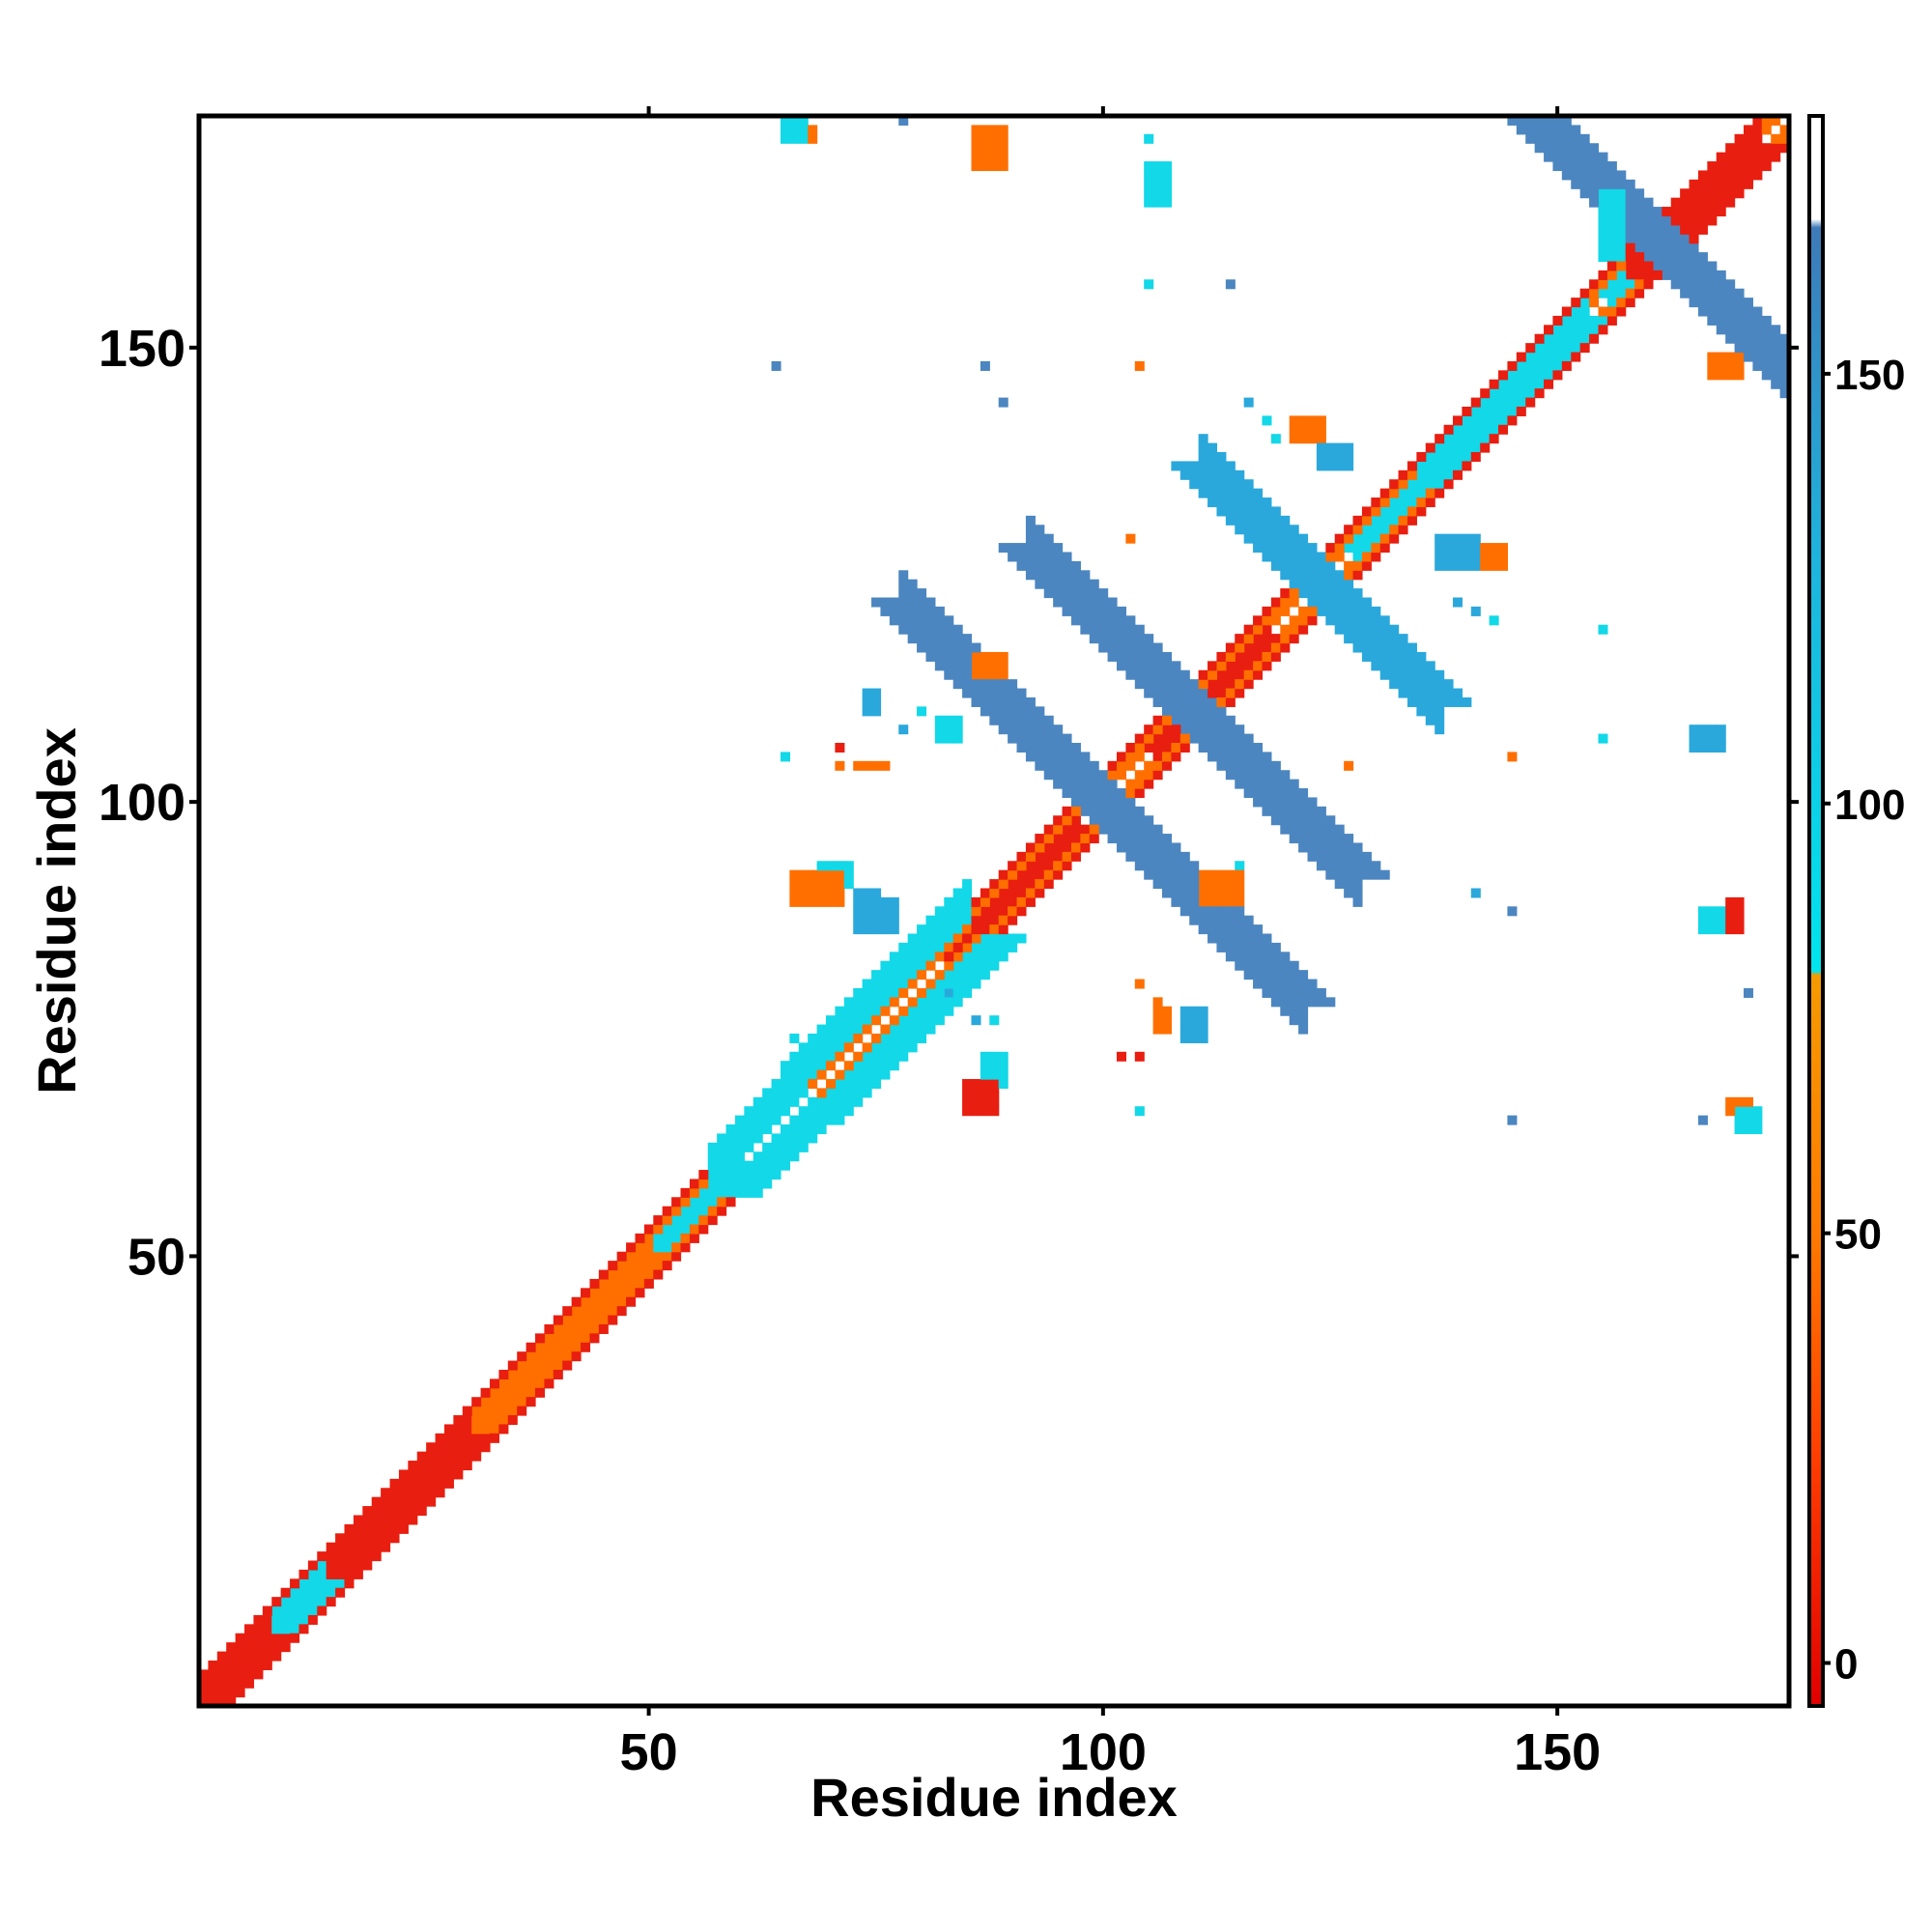  I want to click on colorbar-tick-label: 50, so click(1858, 1235).